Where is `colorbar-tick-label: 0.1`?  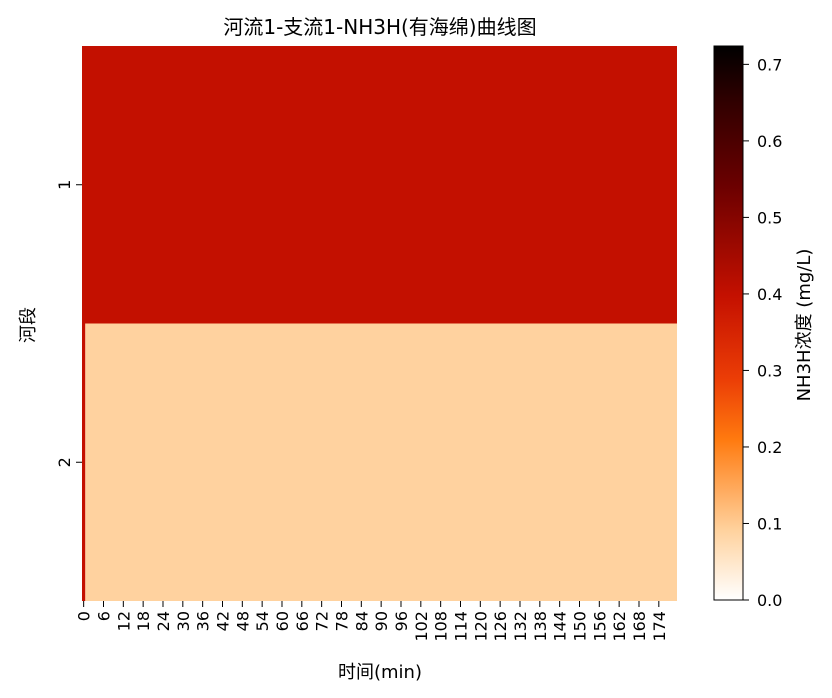 colorbar-tick-label: 0.1 is located at coordinates (769, 523).